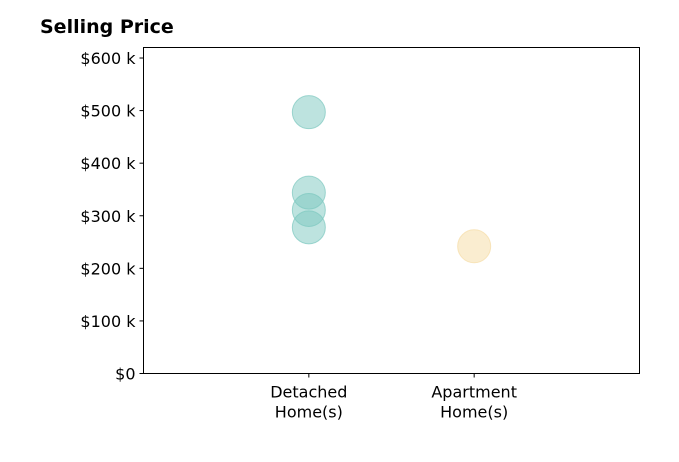 The height and width of the screenshot is (462, 679). Describe the element at coordinates (108, 111) in the screenshot. I see `y-tick-label: $500 k` at that location.